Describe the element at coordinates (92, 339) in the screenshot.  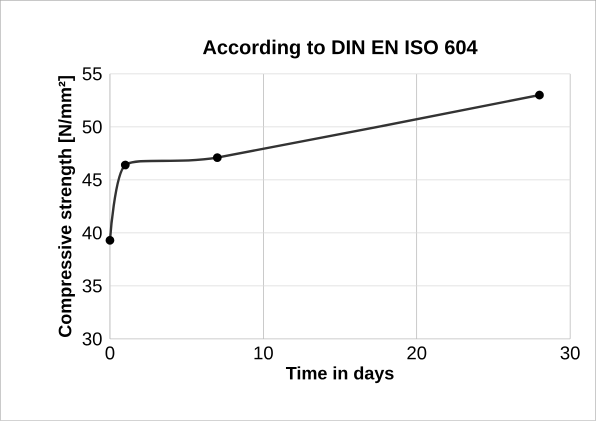
I see `y-tick-label: 30` at that location.